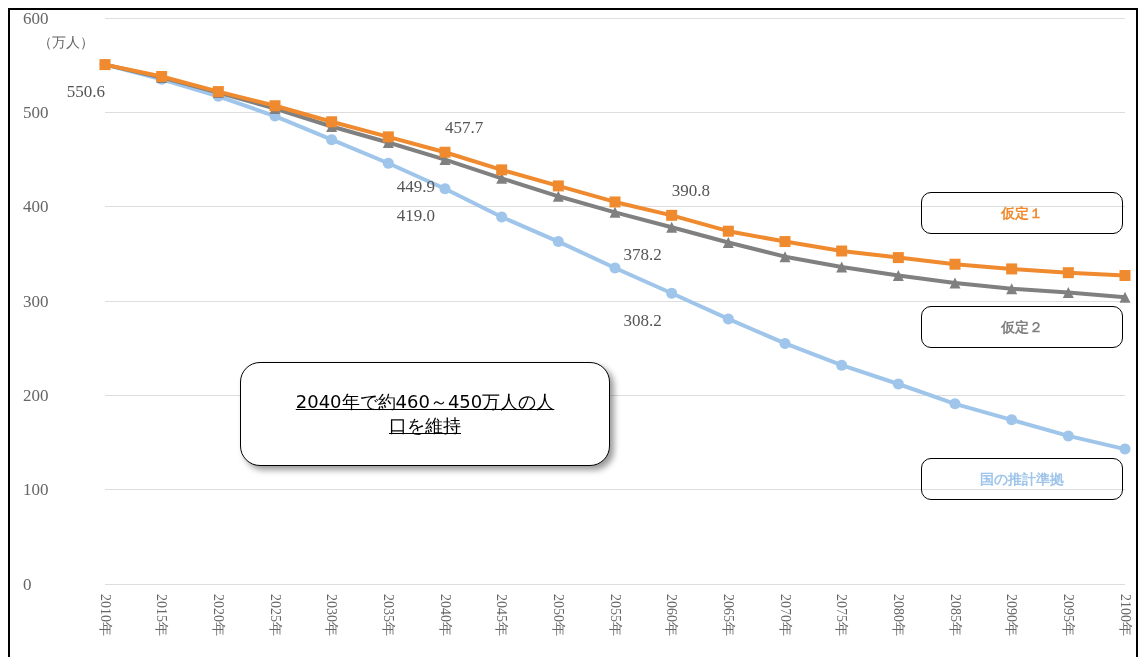 This screenshot has width=1145, height=657. Describe the element at coordinates (1022, 327) in the screenshot. I see `series-label: 仮定２` at that location.